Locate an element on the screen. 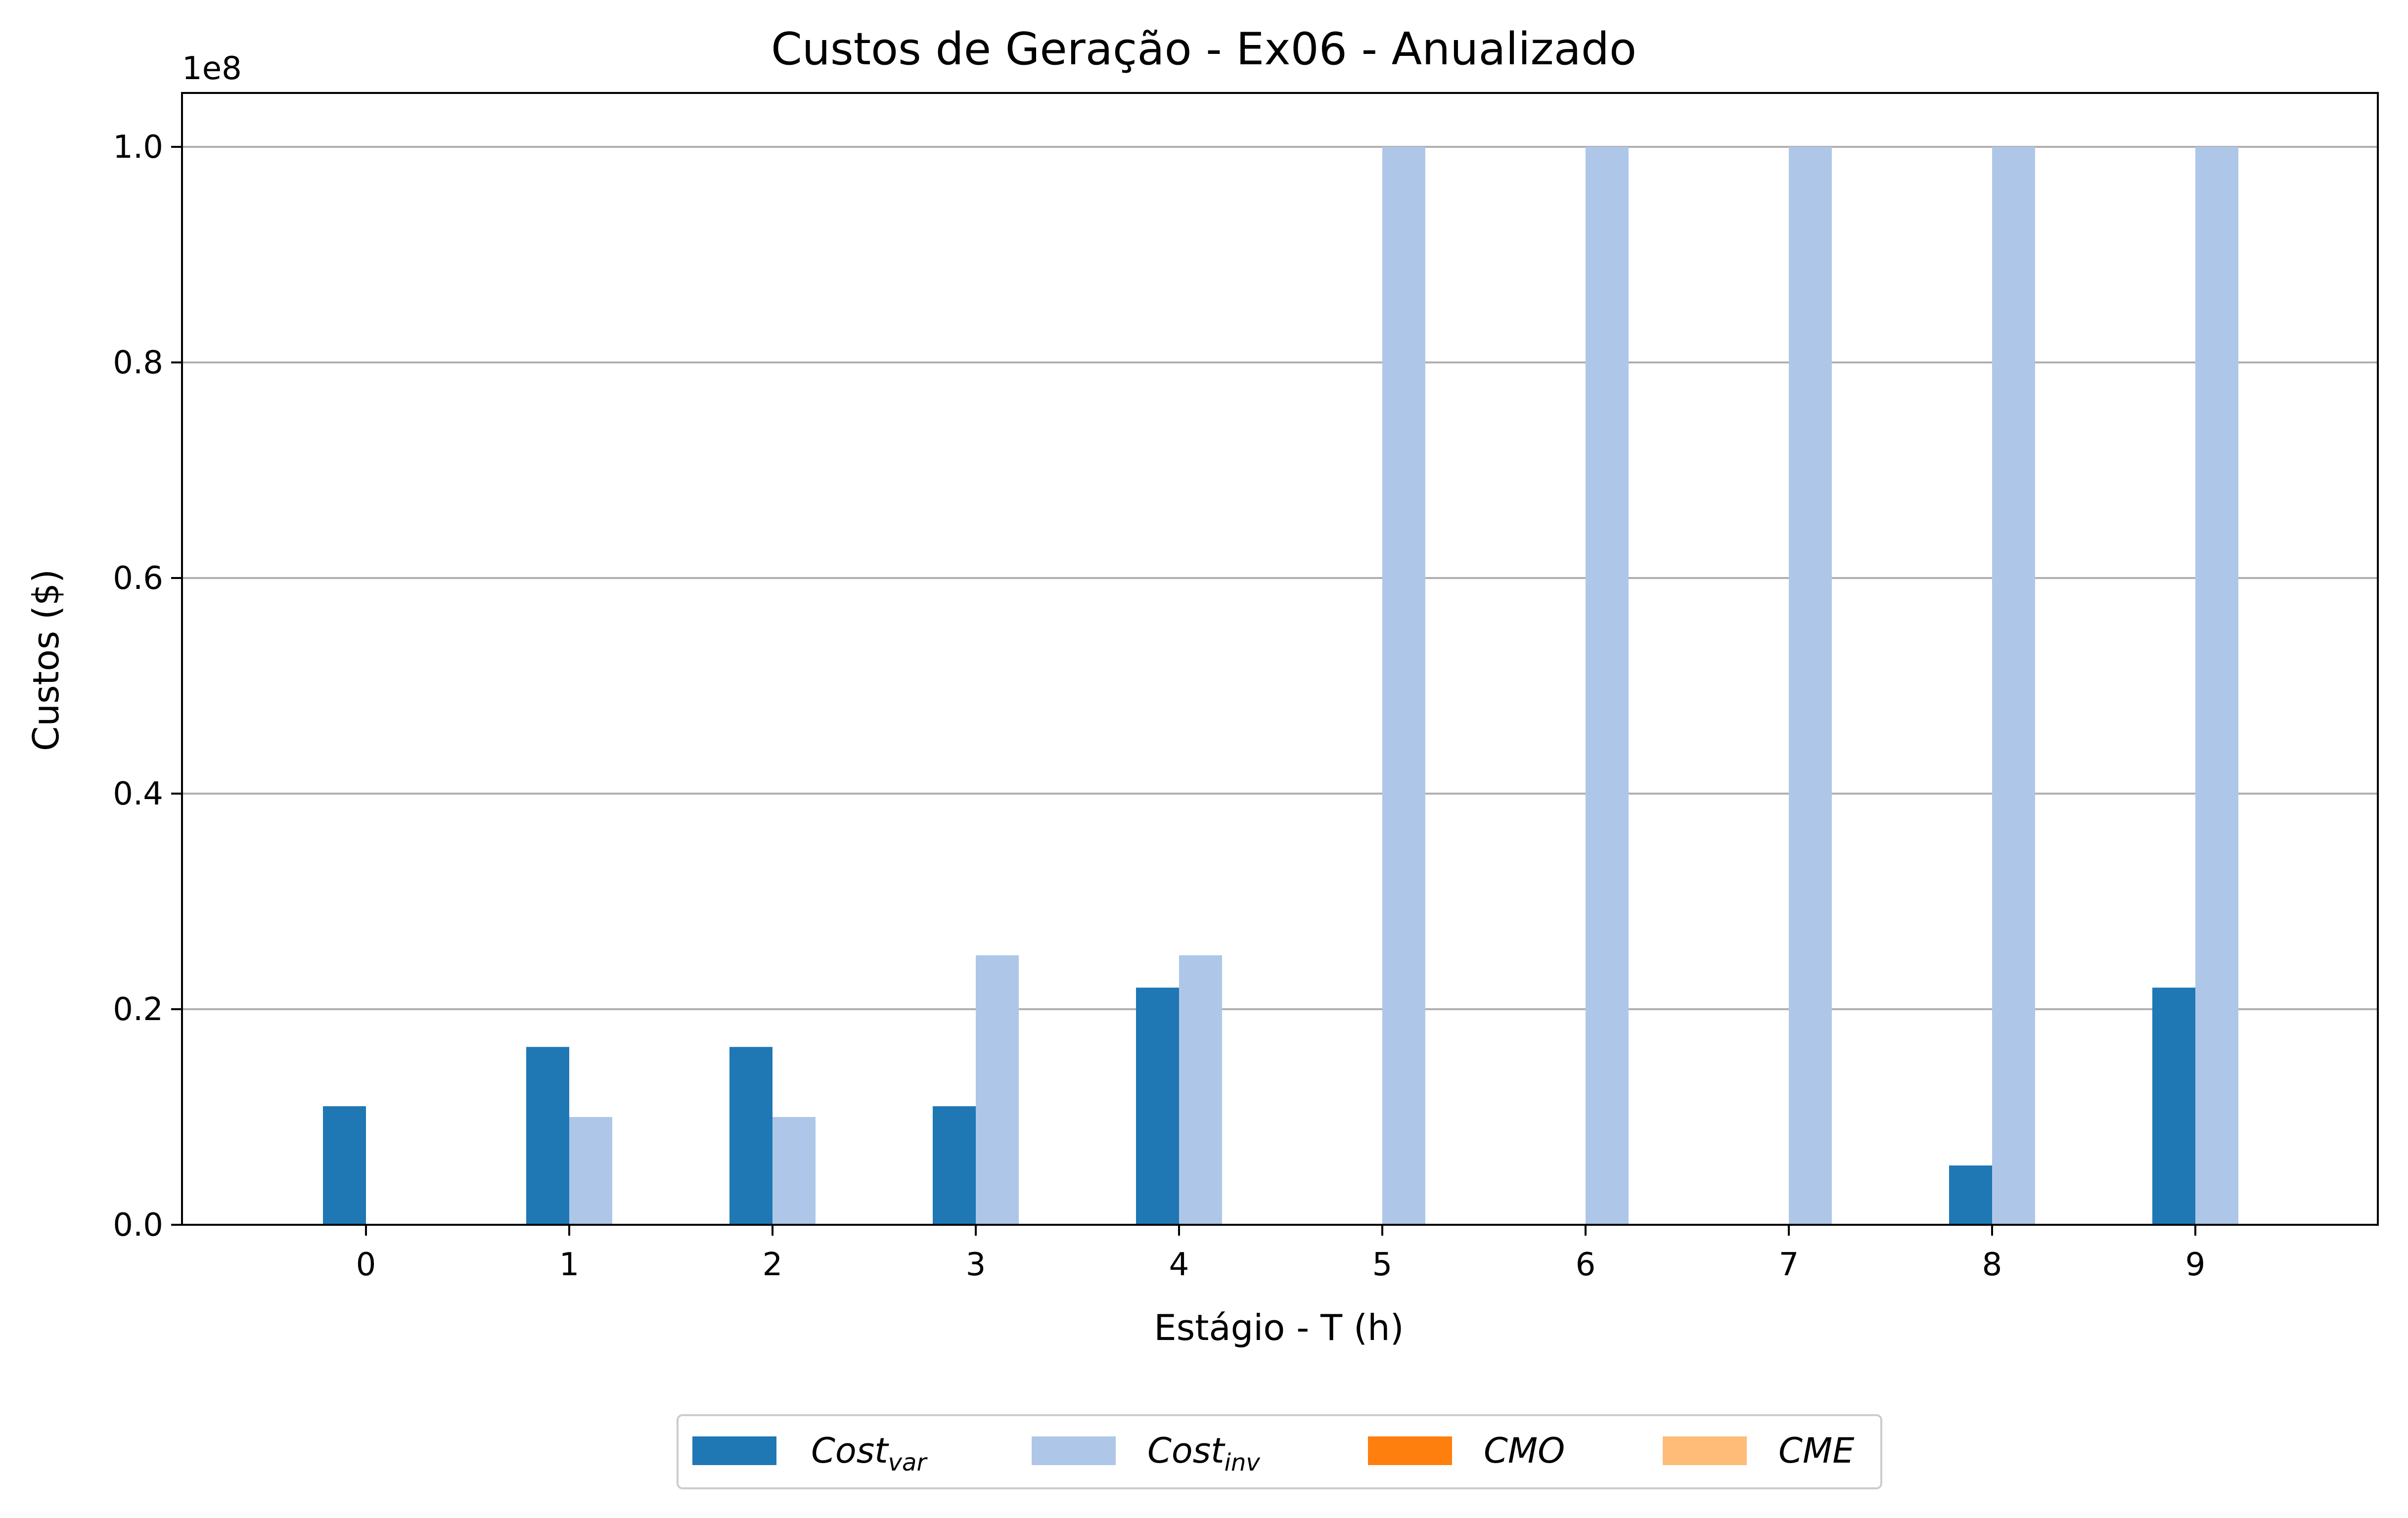 This screenshot has width=2408, height=1518. x-tick-label: 6 is located at coordinates (1586, 1265).